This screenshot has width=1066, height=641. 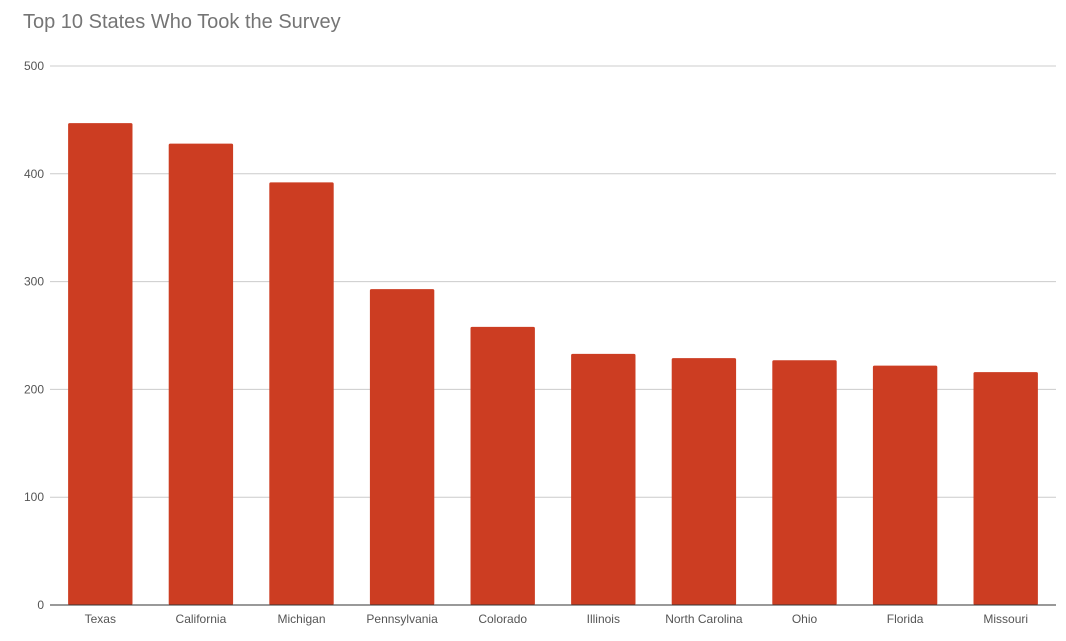 What do you see at coordinates (804, 482) in the screenshot?
I see `bar-ohio` at bounding box center [804, 482].